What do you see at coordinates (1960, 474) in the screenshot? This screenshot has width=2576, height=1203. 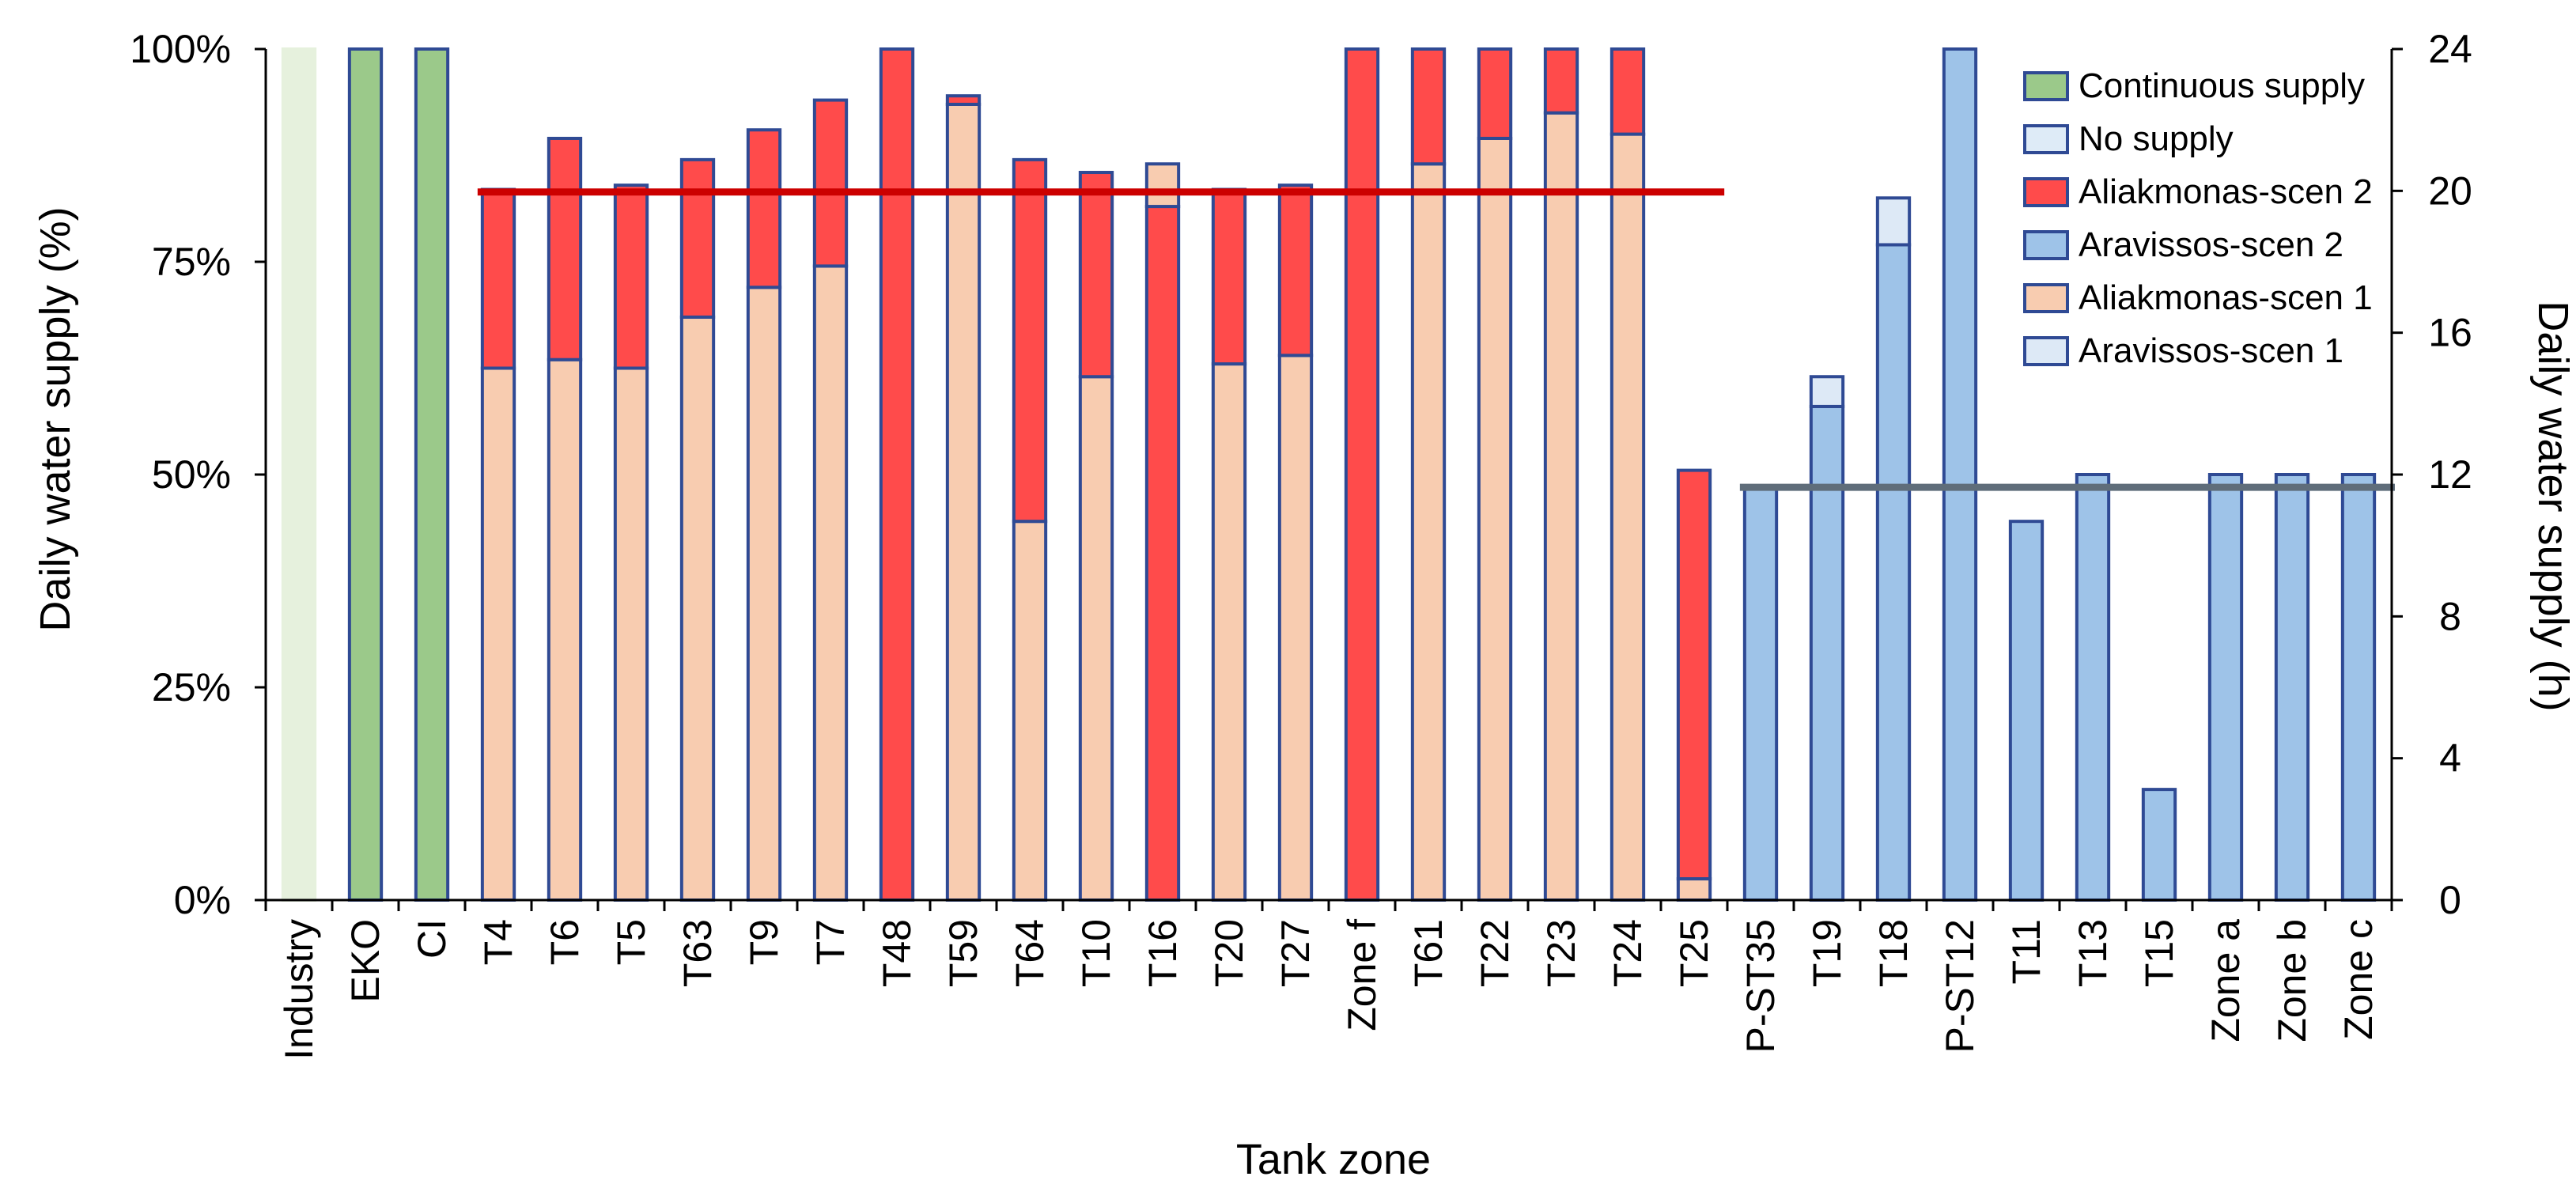 I see `bar-p-st12-scen2` at bounding box center [1960, 474].